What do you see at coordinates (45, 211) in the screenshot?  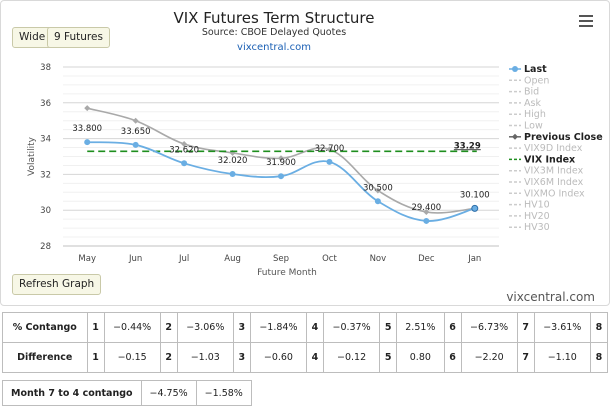 I see `y-tick-label: 30` at bounding box center [45, 211].